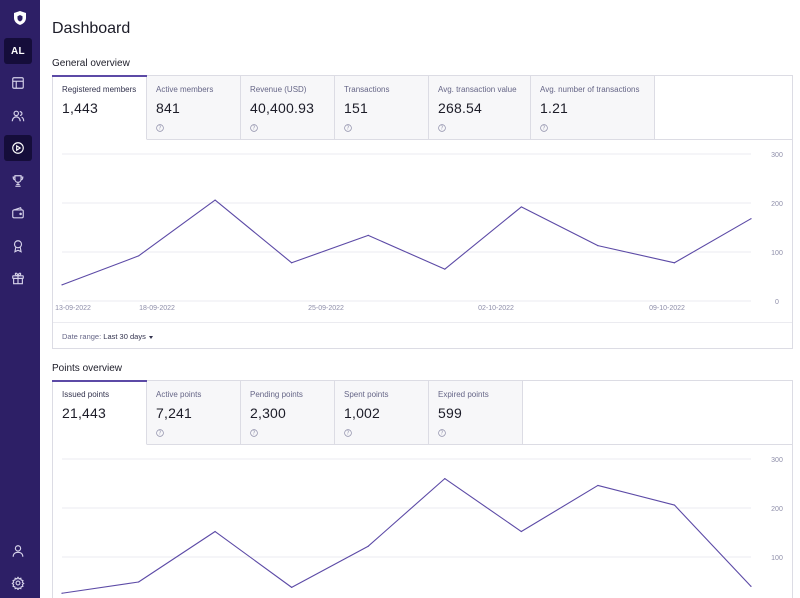 This screenshot has height=598, width=800. I want to click on trophy-icon, so click(18, 181).